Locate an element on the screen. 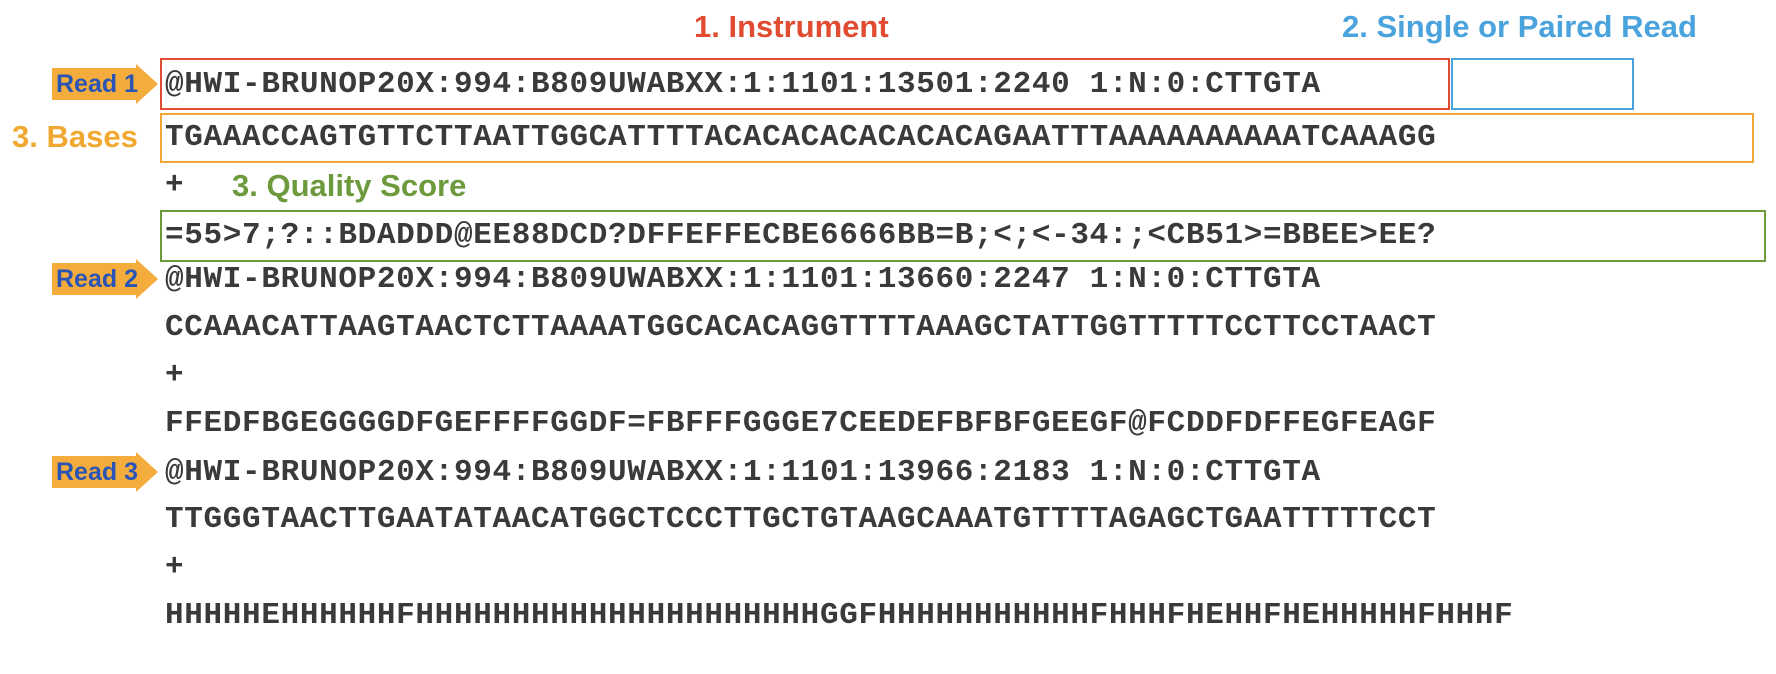 The height and width of the screenshot is (674, 1776). read-tag-1: Read 1 is located at coordinates (105, 84).